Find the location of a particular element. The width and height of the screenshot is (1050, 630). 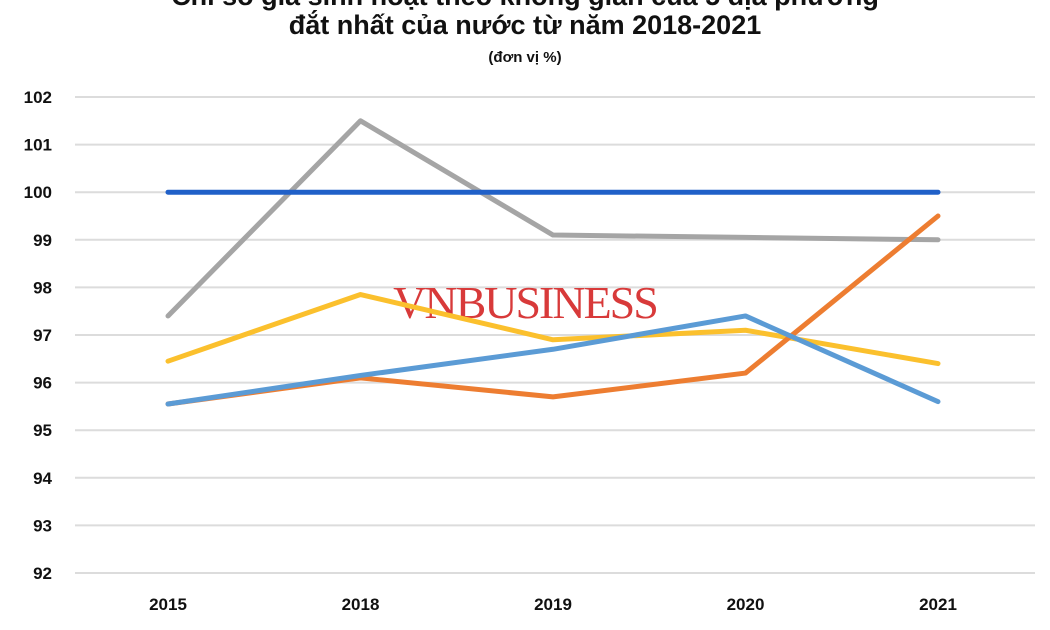

y-tick-label: 97 is located at coordinates (42, 335).